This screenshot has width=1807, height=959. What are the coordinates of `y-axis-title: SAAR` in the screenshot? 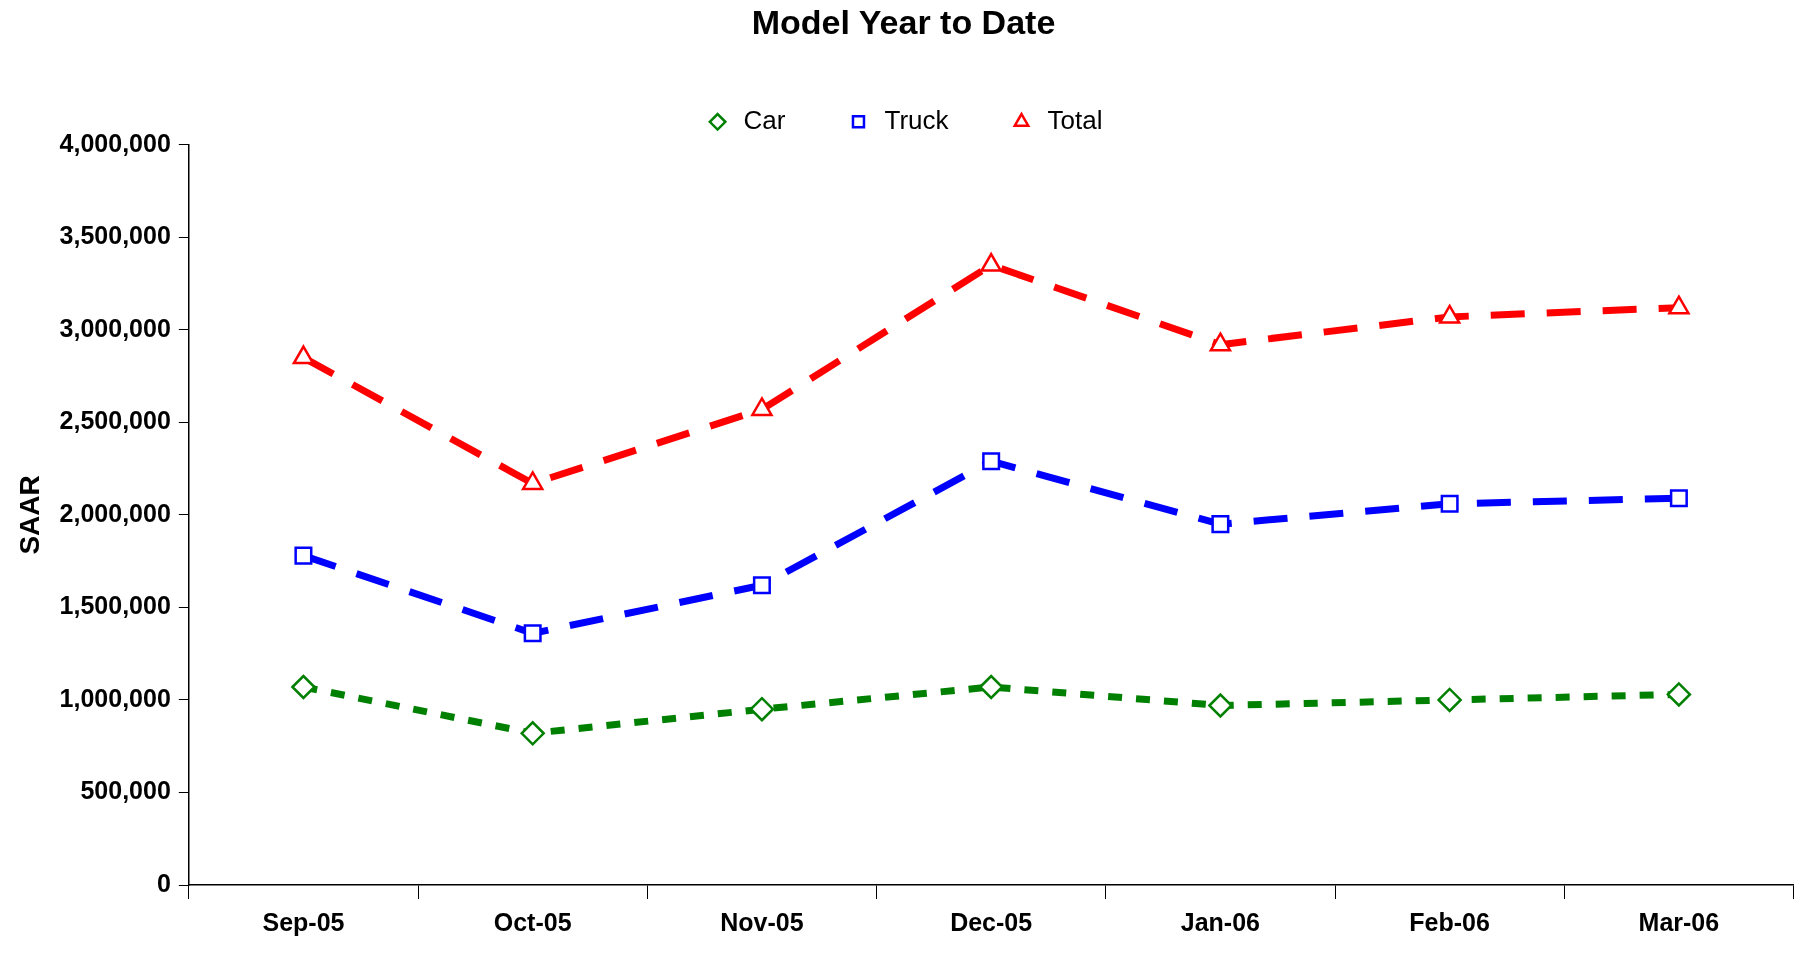 It's located at (29, 515).